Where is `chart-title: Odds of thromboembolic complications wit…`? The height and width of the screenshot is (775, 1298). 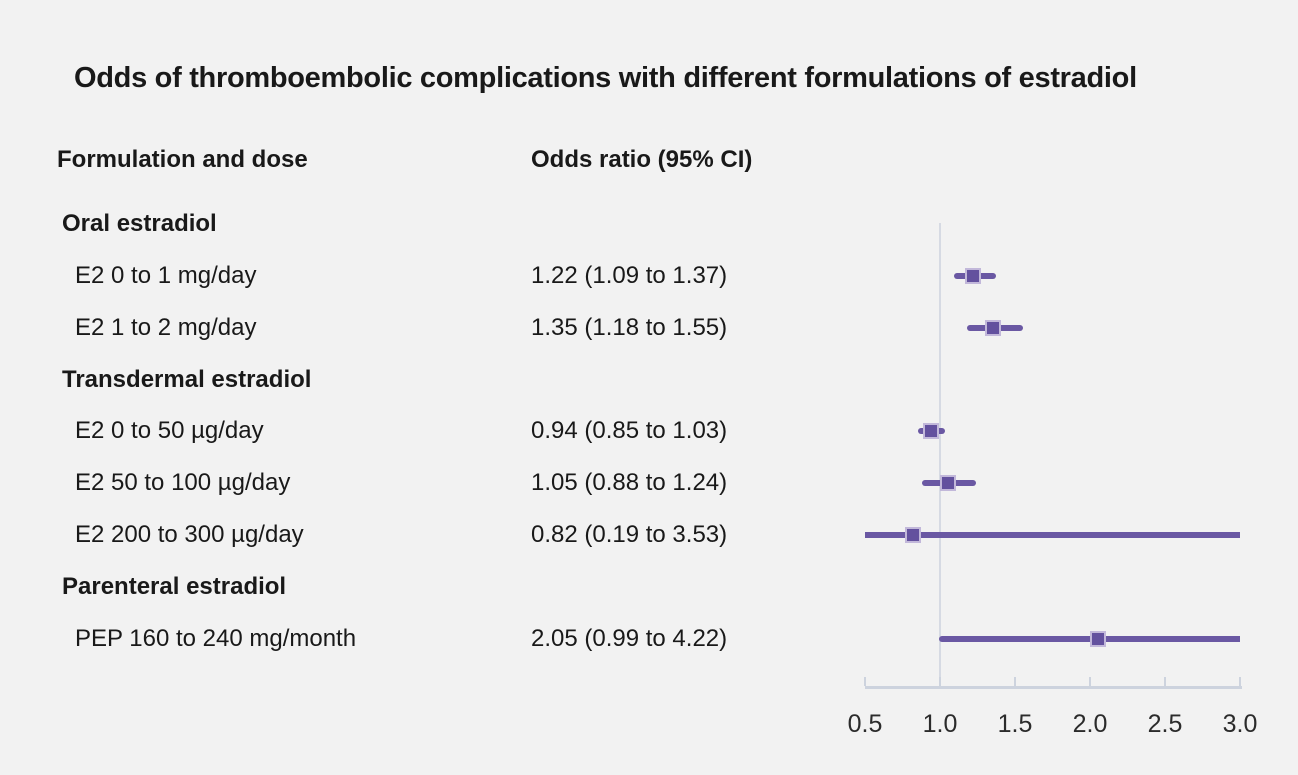 chart-title: Odds of thromboembolic complications wit… is located at coordinates (605, 78).